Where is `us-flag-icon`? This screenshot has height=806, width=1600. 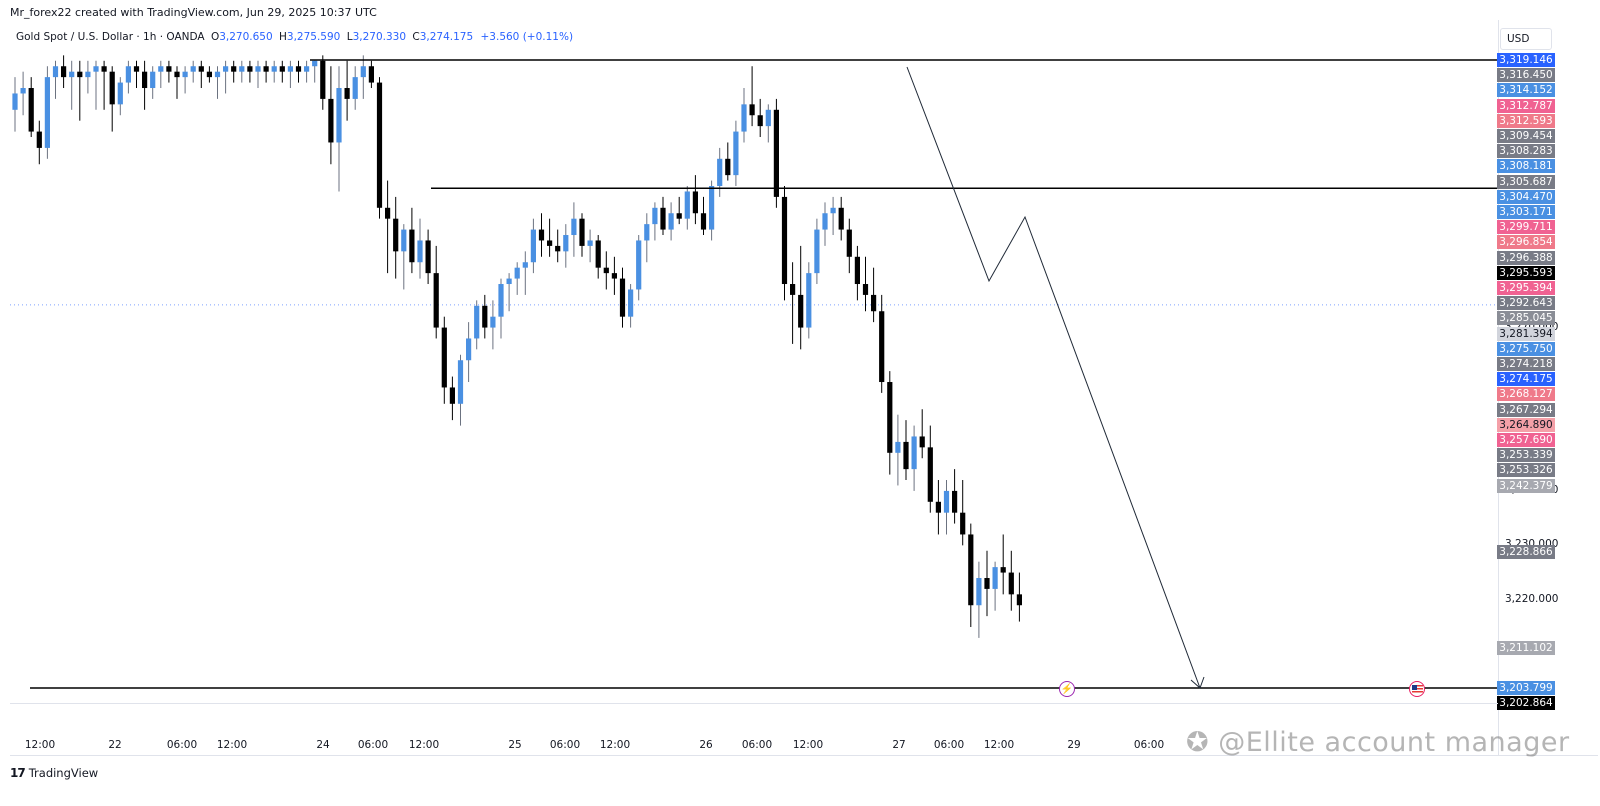
us-flag-icon is located at coordinates (1417, 689).